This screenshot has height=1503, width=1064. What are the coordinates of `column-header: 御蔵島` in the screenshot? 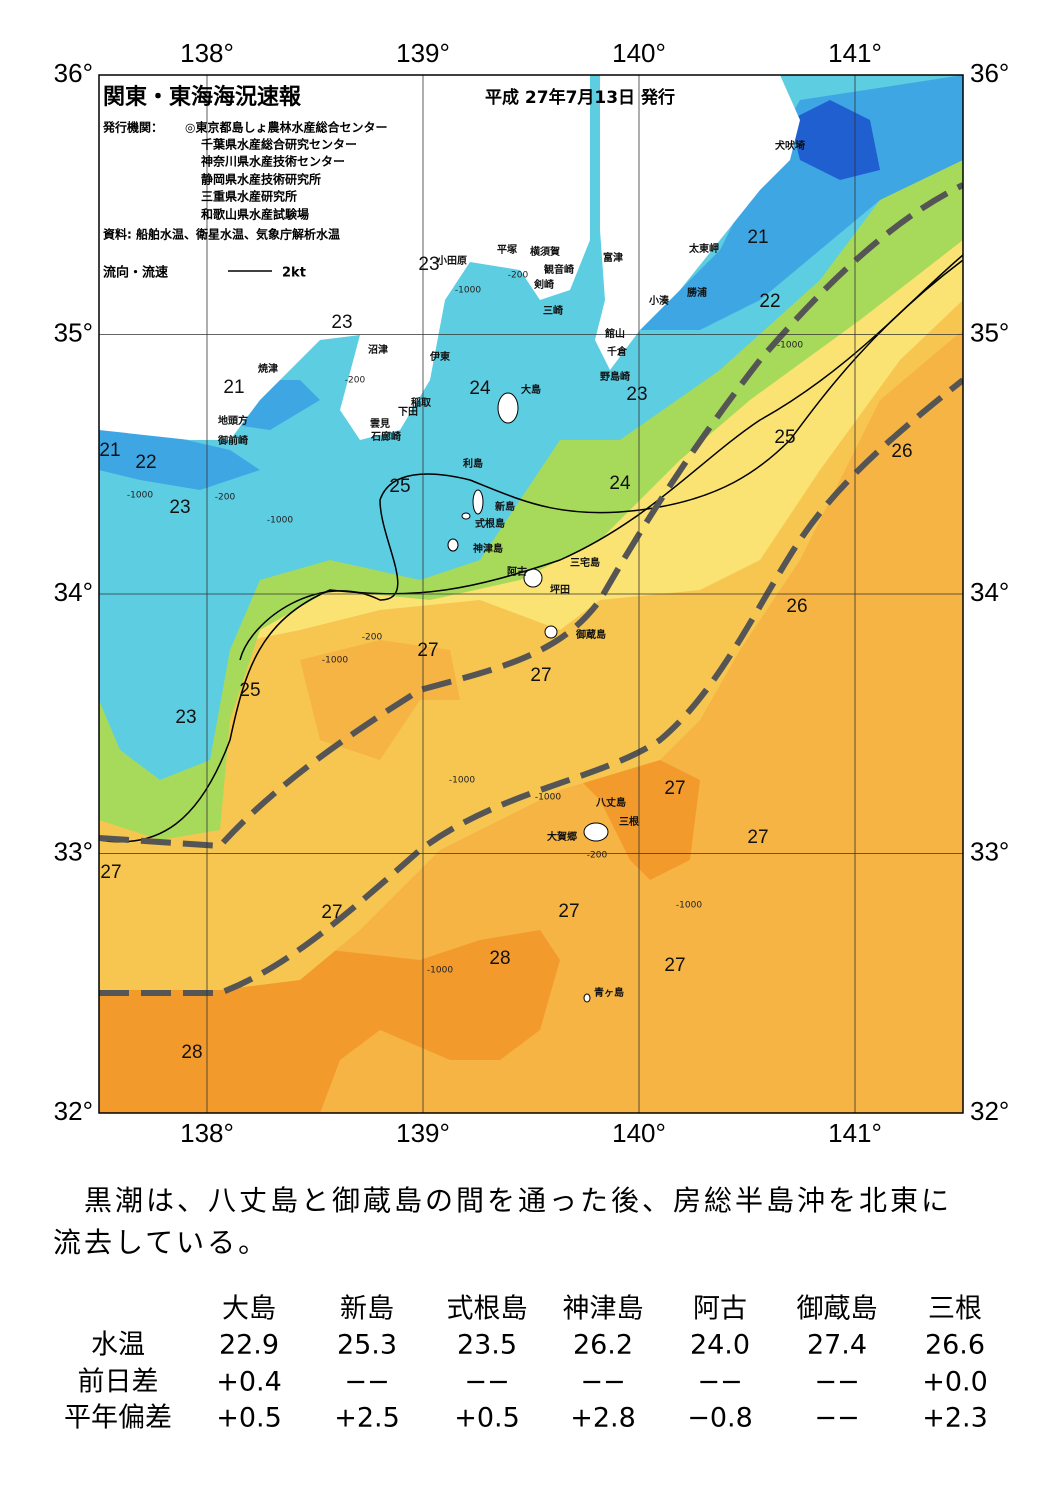 It's located at (837, 1309).